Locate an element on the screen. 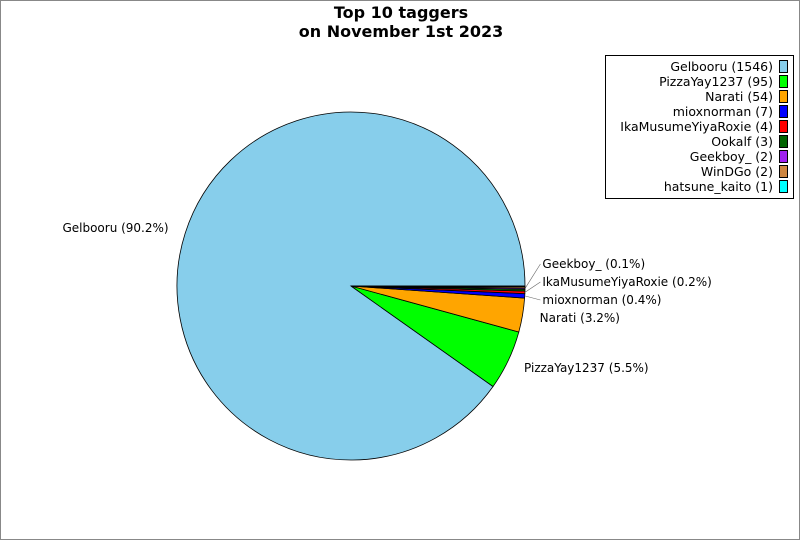 The image size is (800, 540). chart-title: Top 10 taggers on November 1st 2023 is located at coordinates (400, 22).